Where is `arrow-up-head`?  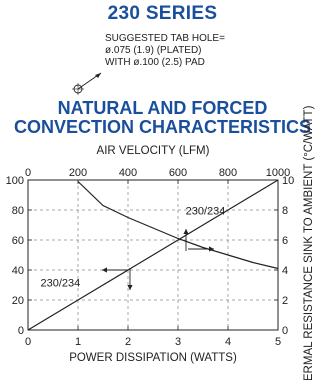 arrow-up-head is located at coordinates (186, 231).